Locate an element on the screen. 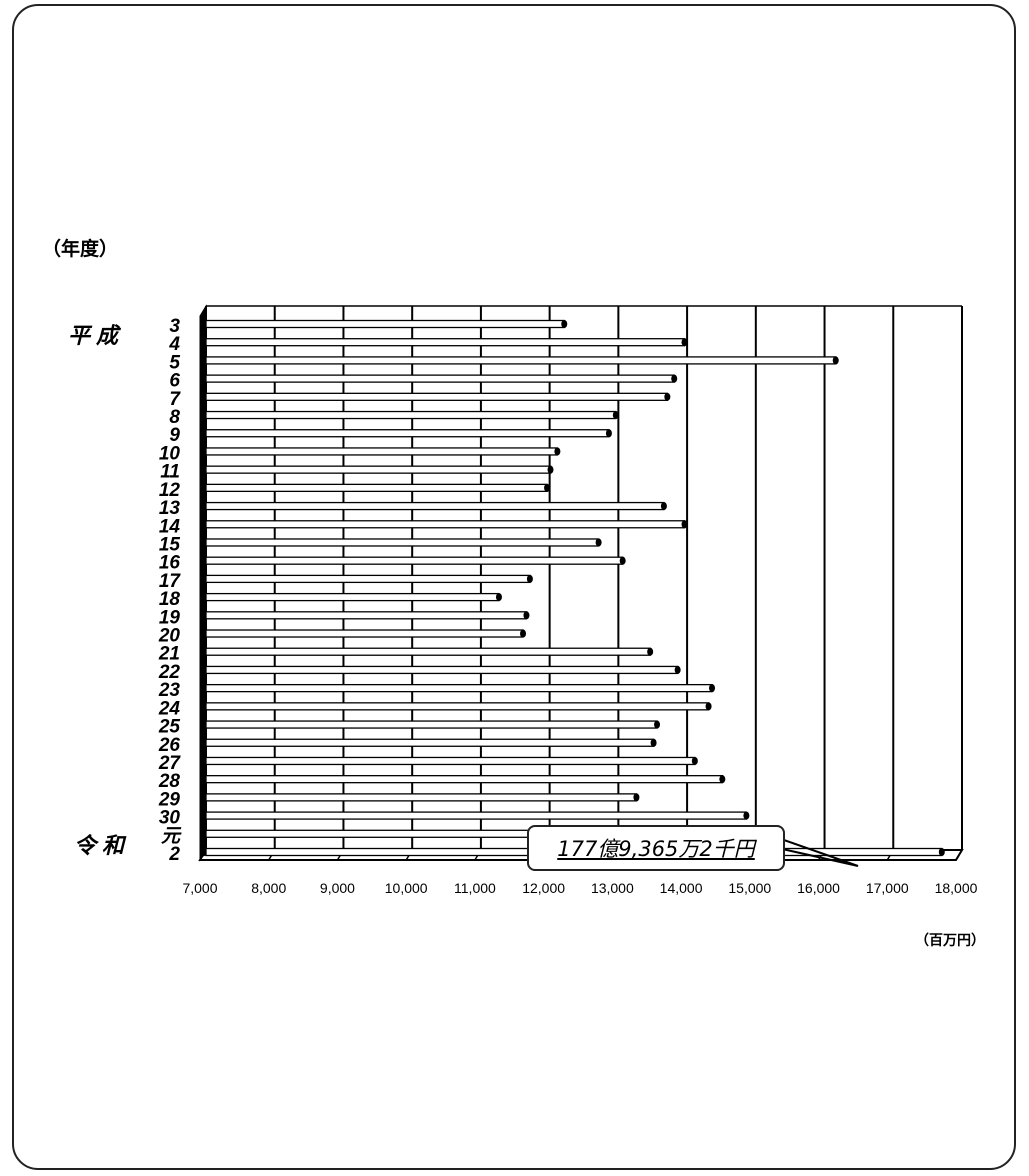 Image resolution: width=1029 pixels, height=1176 pixels. x-tick-label: 10,000 is located at coordinates (406, 888).